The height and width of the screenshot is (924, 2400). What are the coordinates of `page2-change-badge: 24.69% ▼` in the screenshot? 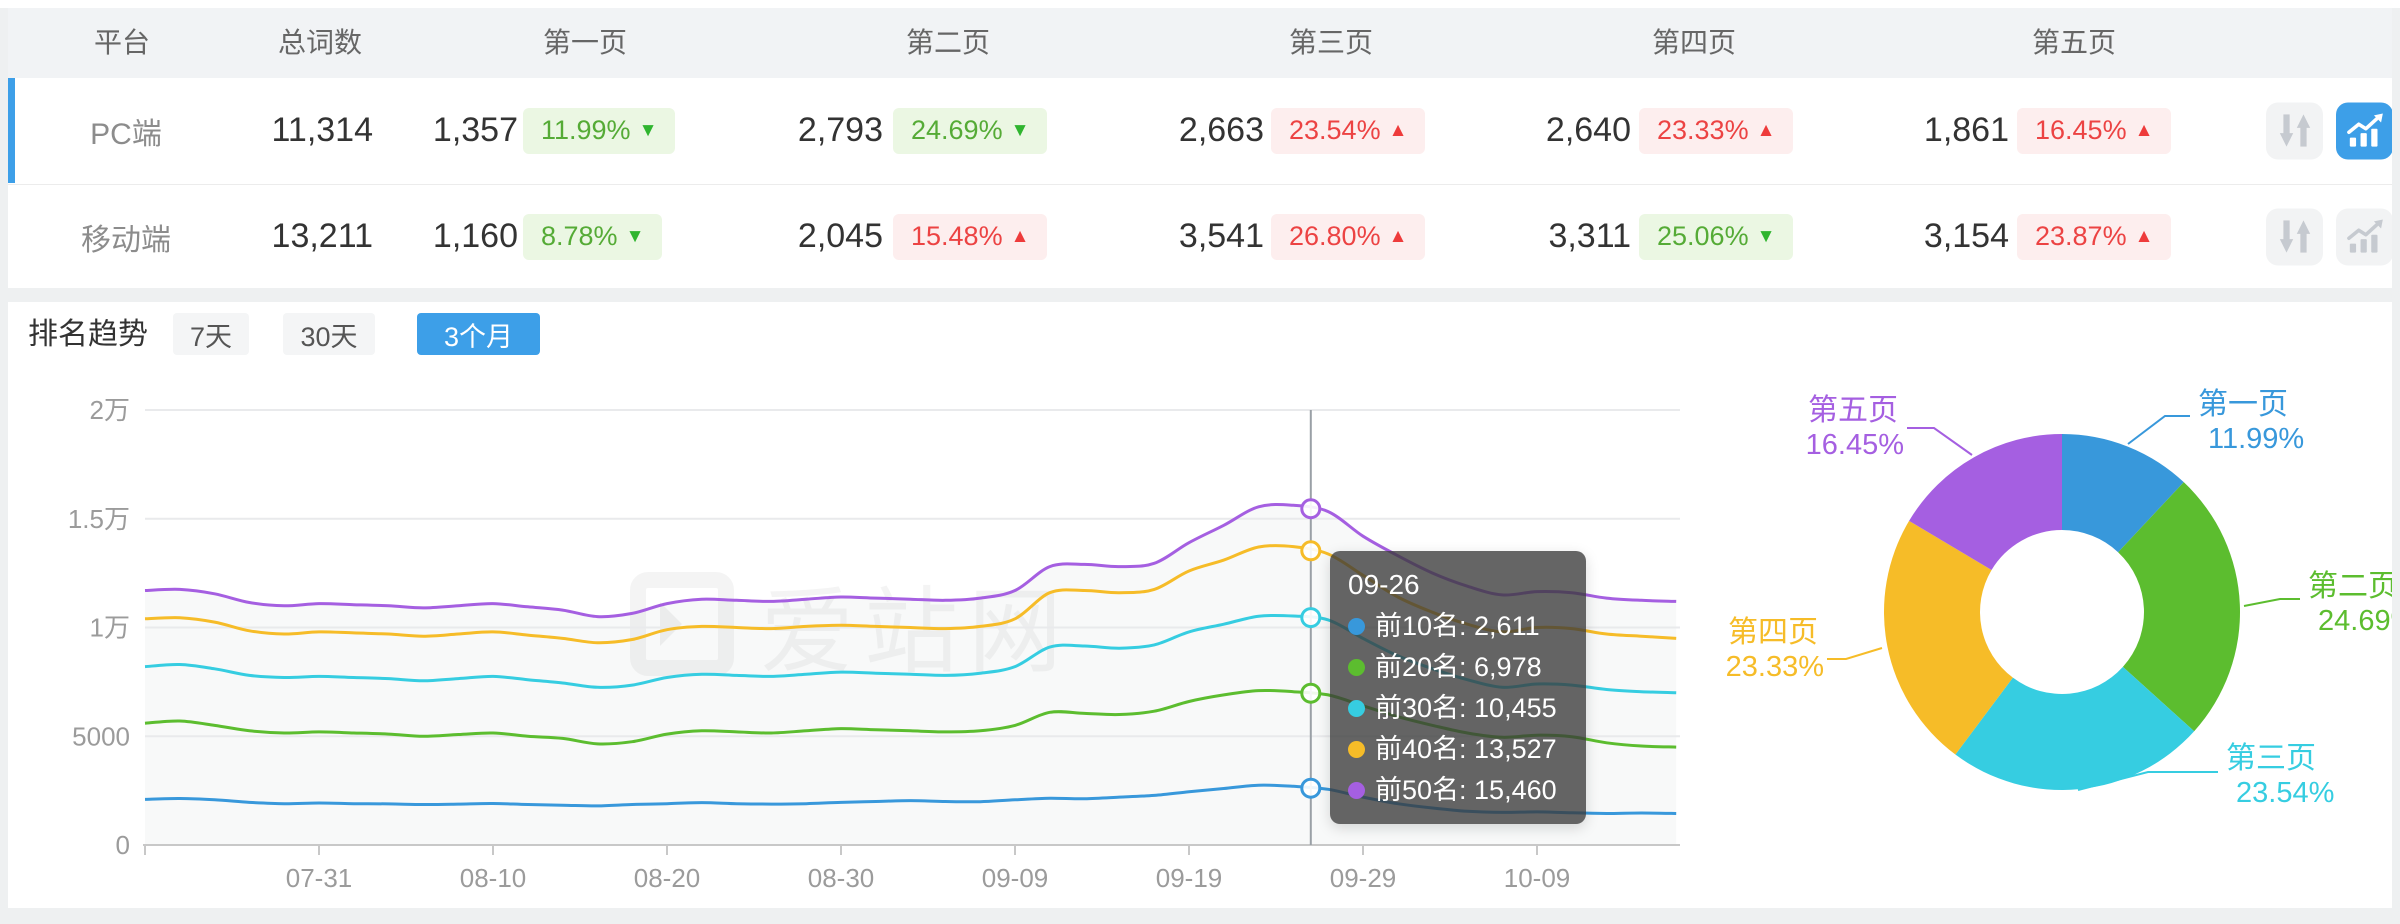 It's located at (970, 130).